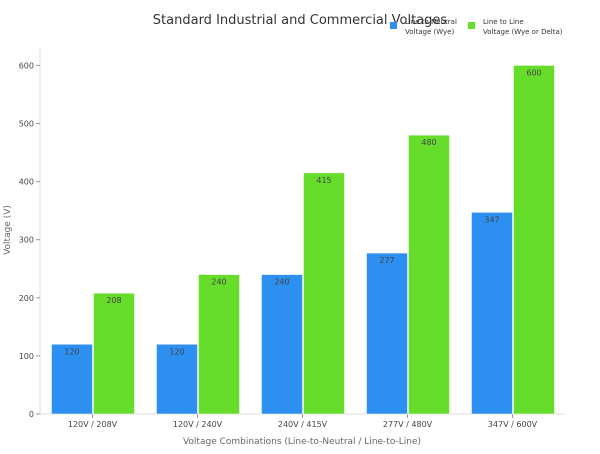 This screenshot has width=600, height=454. Describe the element at coordinates (93, 424) in the screenshot. I see `x-tick-label: 120V / 208V` at that location.